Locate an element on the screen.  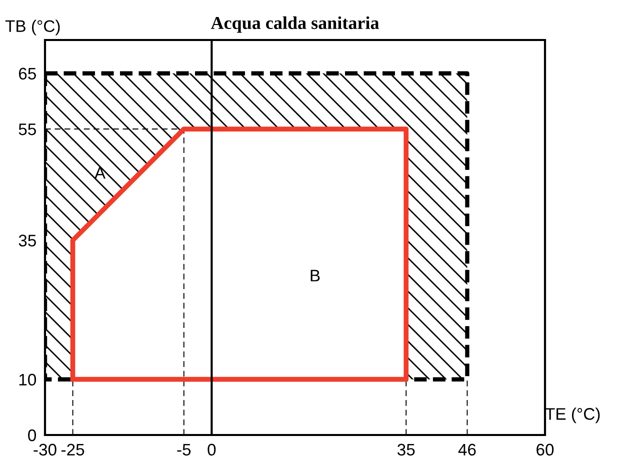
x-tick-label: -25 is located at coordinates (72, 450).